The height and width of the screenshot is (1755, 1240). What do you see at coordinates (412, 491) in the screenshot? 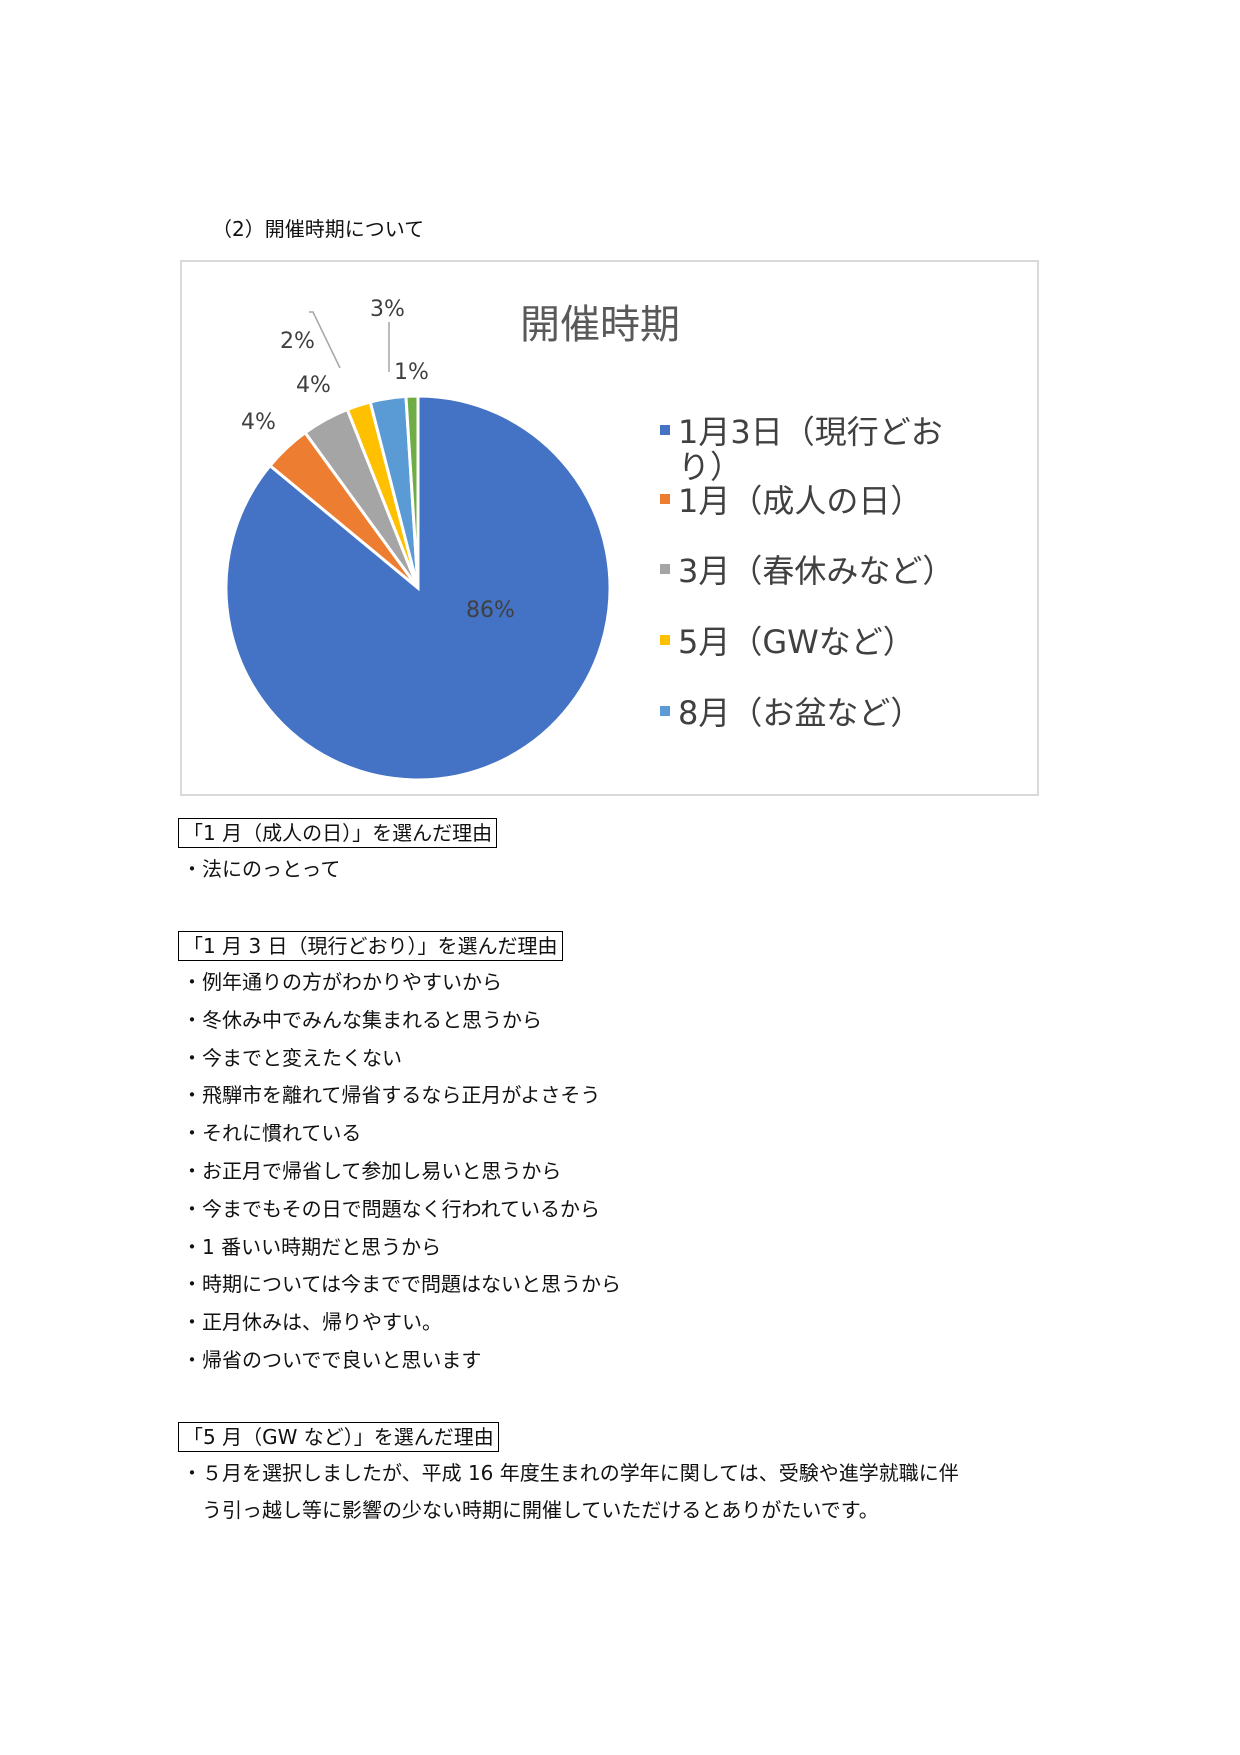
I see `pie-slice` at bounding box center [412, 491].